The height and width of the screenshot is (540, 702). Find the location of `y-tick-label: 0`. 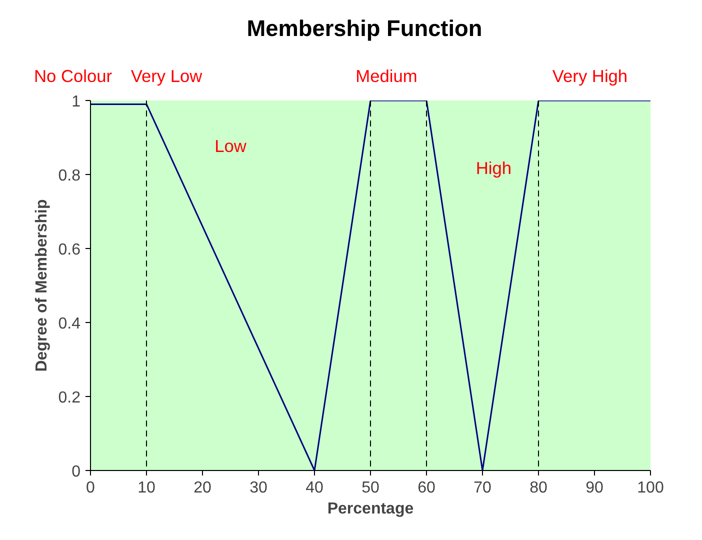

y-tick-label: 0 is located at coordinates (76, 472).